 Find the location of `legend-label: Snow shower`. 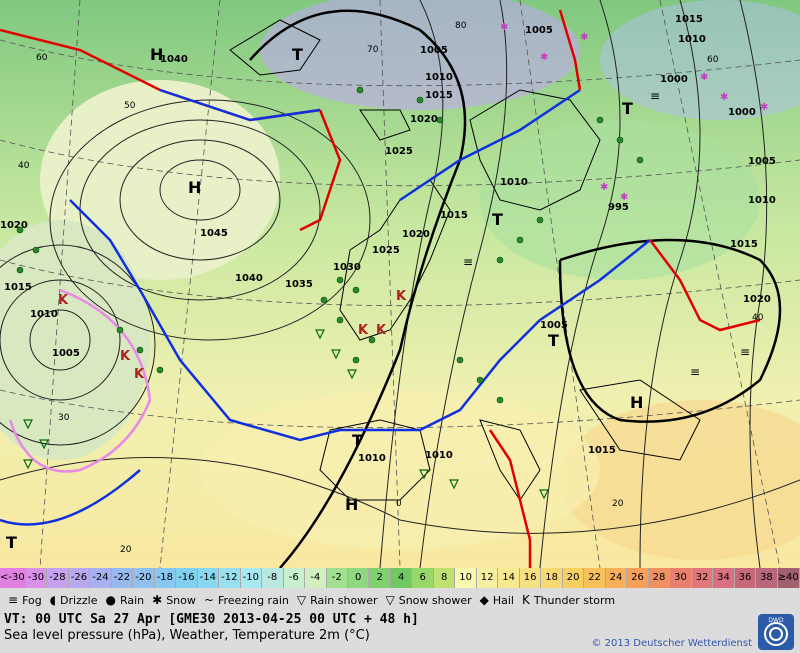

legend-label: Snow shower is located at coordinates (435, 600).